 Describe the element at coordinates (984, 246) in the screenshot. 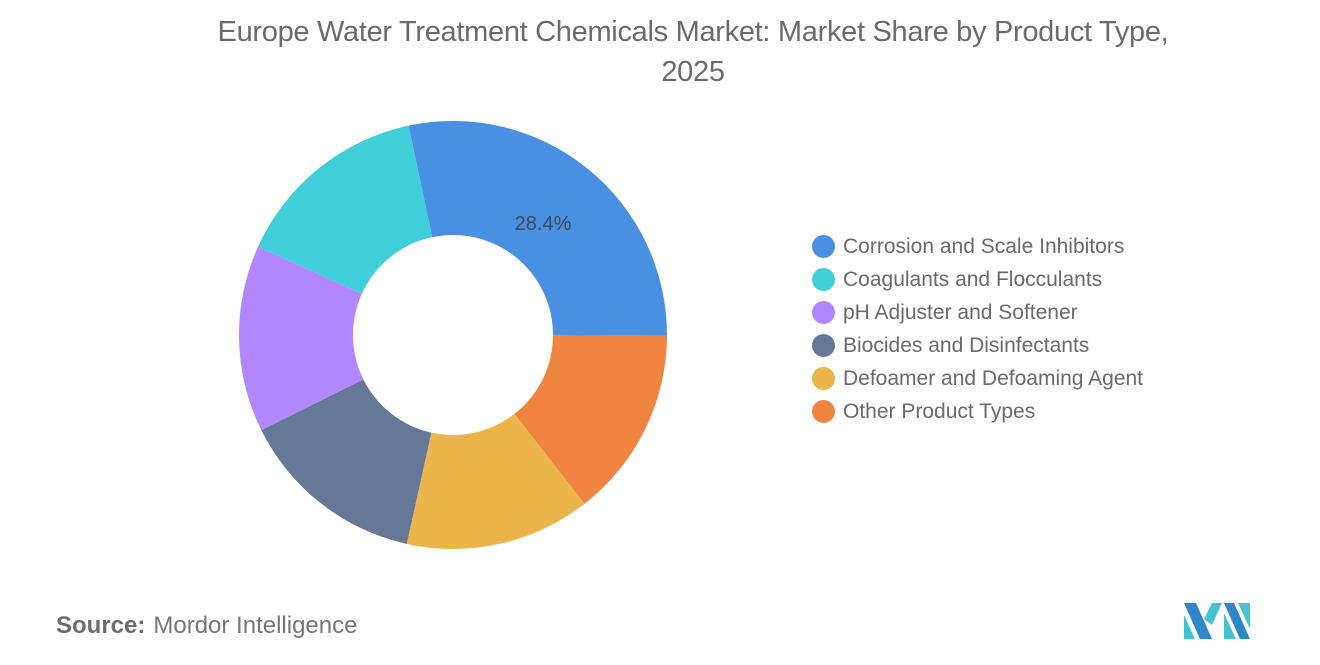

I see `legend-label: Corrosion and Scale Inhibitors` at that location.